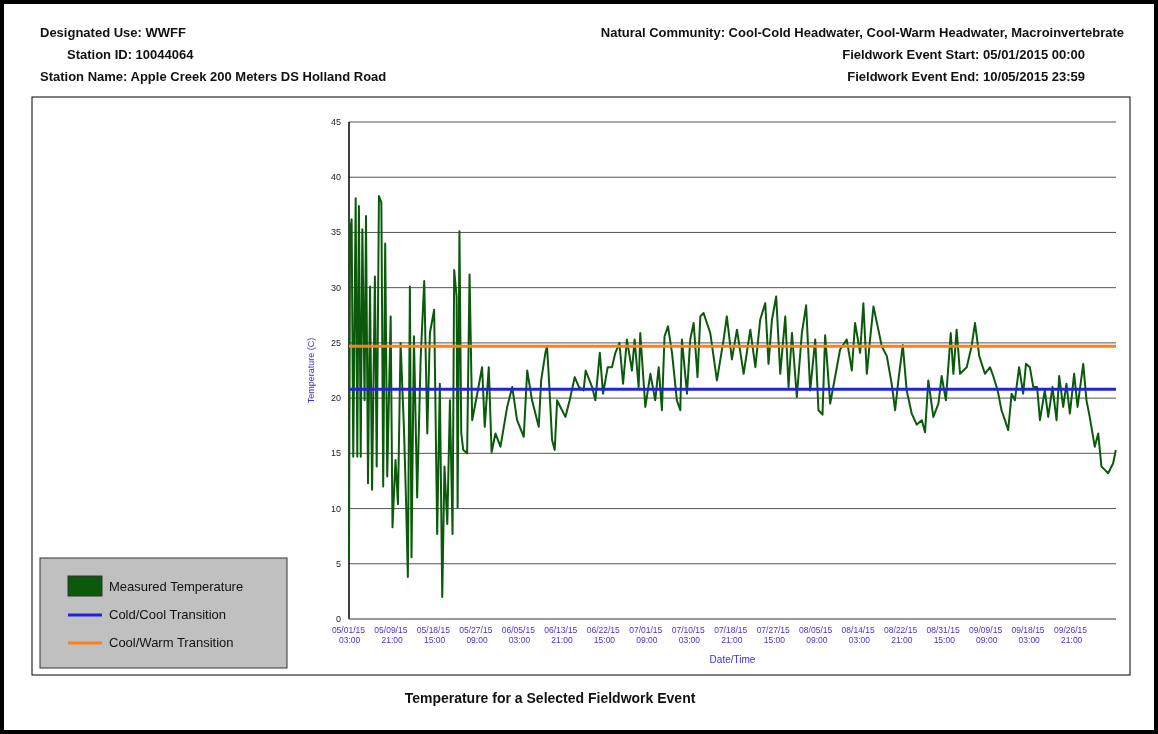  I want to click on y-tick-label: 30, so click(335, 287).